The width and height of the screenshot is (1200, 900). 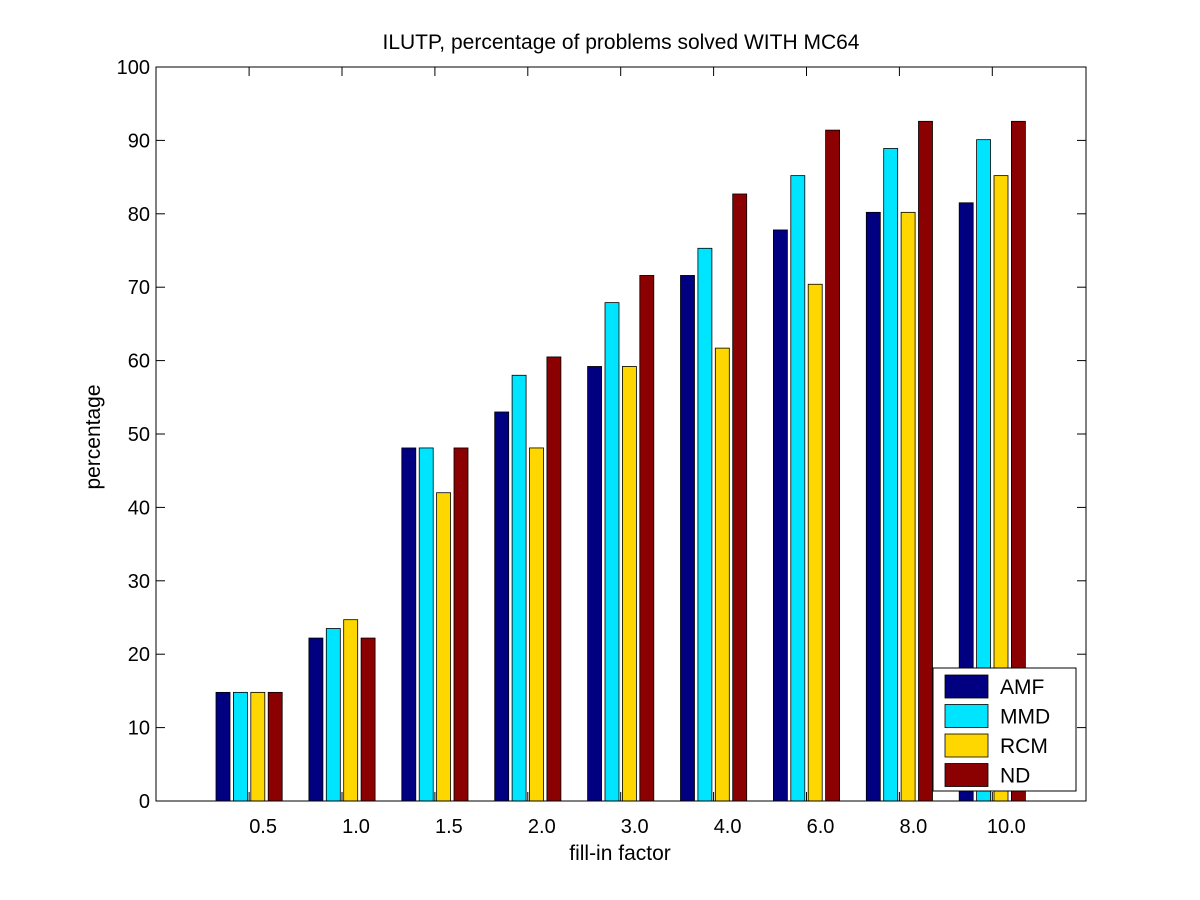 I want to click on bar-mmd-2.0, so click(x=519, y=588).